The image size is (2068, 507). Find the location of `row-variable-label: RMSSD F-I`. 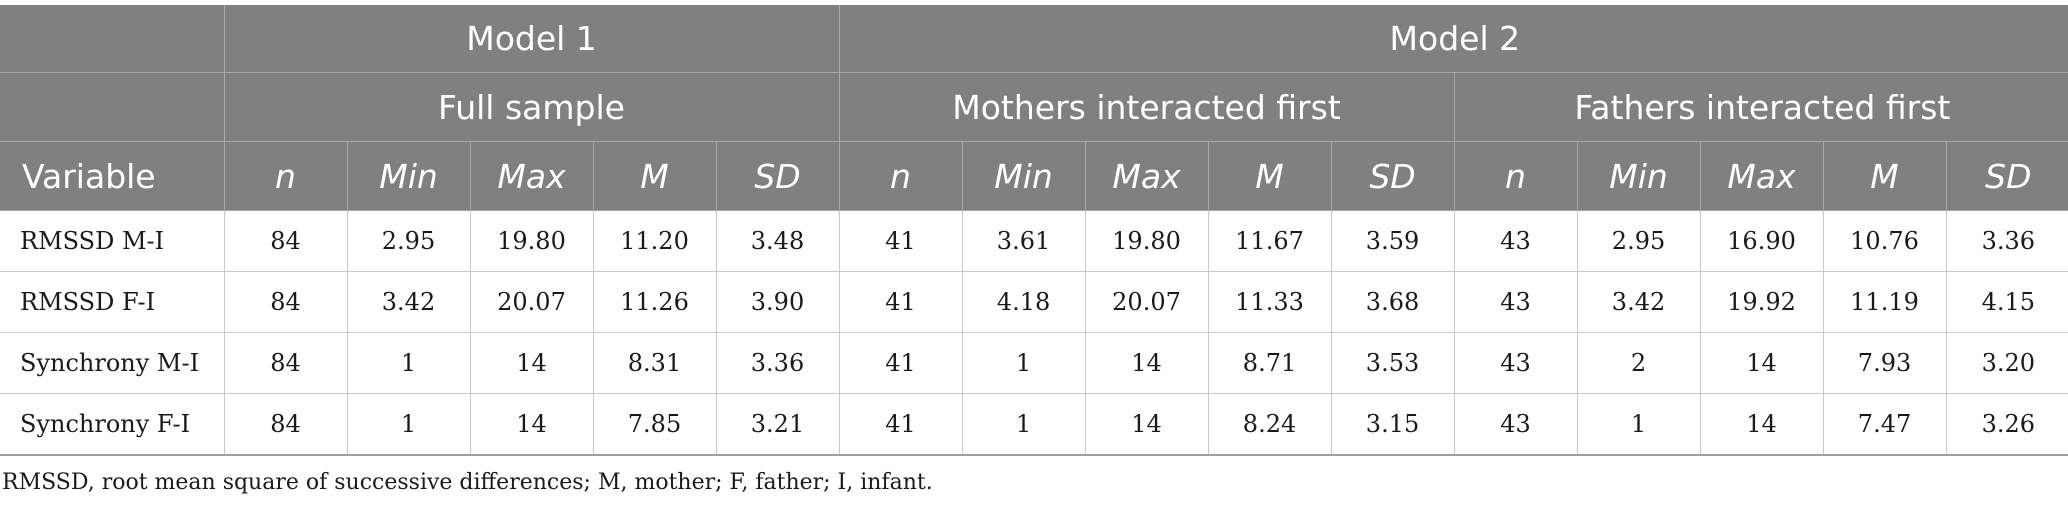

row-variable-label: RMSSD F-I is located at coordinates (112, 302).